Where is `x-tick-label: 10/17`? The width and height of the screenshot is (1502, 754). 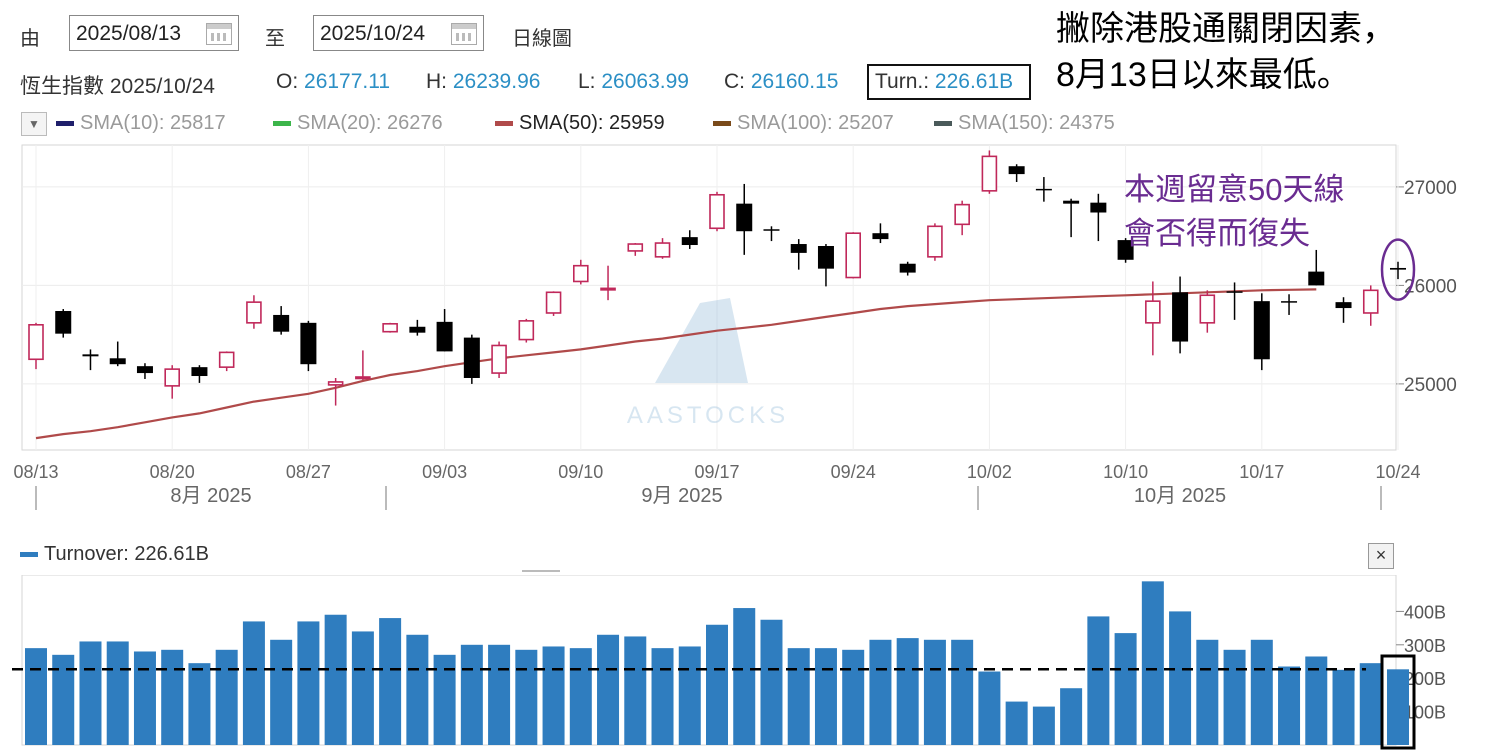 x-tick-label: 10/17 is located at coordinates (1261, 472).